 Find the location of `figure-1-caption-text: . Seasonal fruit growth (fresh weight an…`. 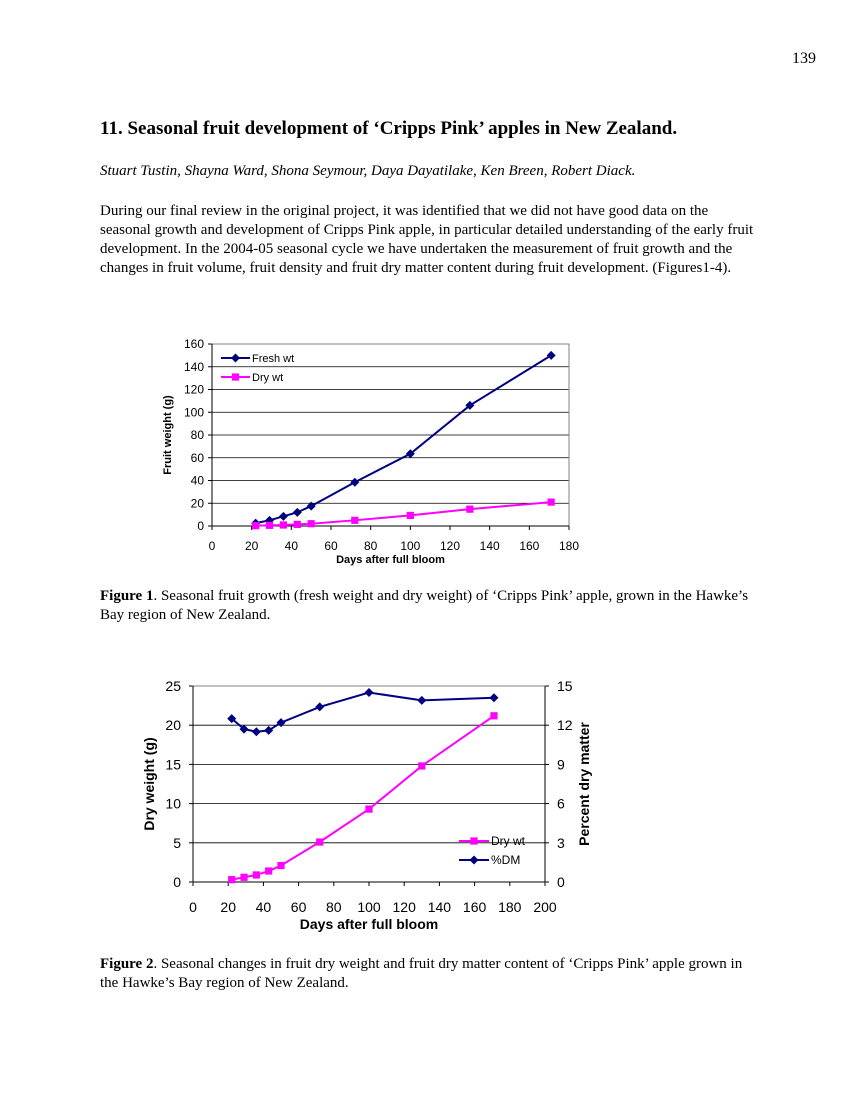

figure-1-caption-text: . Seasonal fruit growth (fresh weight an… is located at coordinates (424, 605).